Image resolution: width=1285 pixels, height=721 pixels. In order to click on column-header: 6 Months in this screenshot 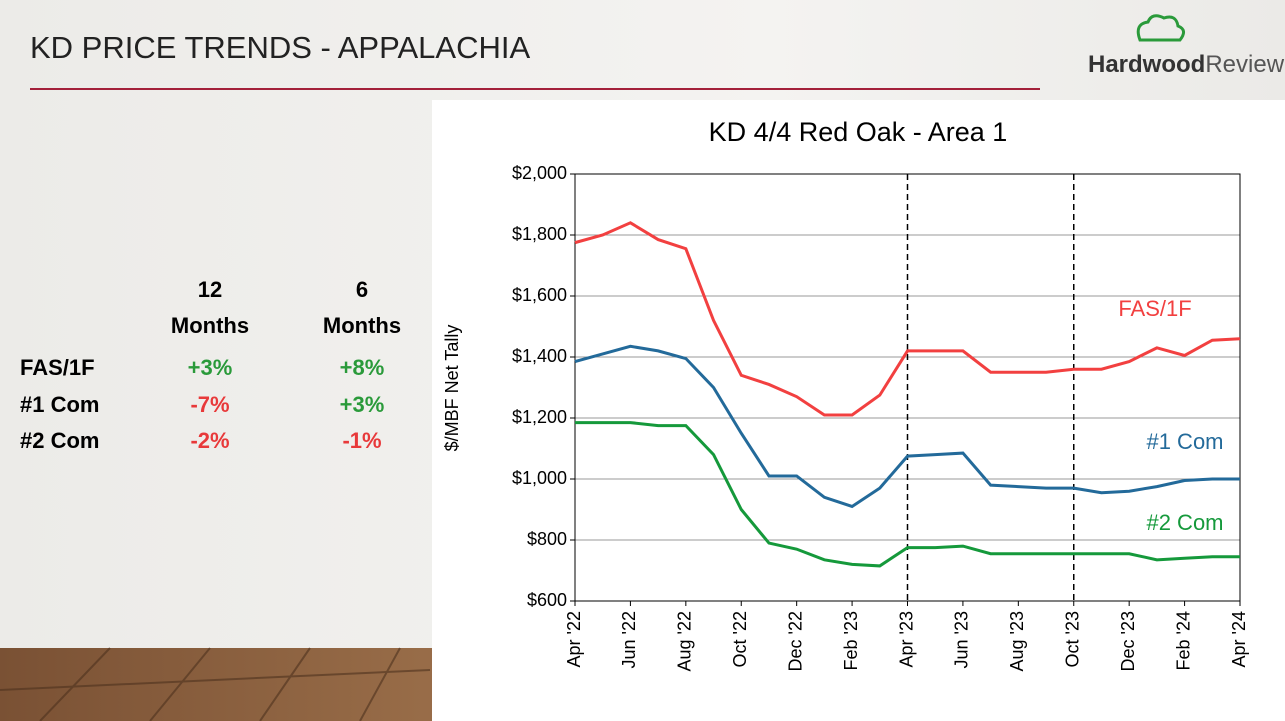, I will do `click(362, 307)`.